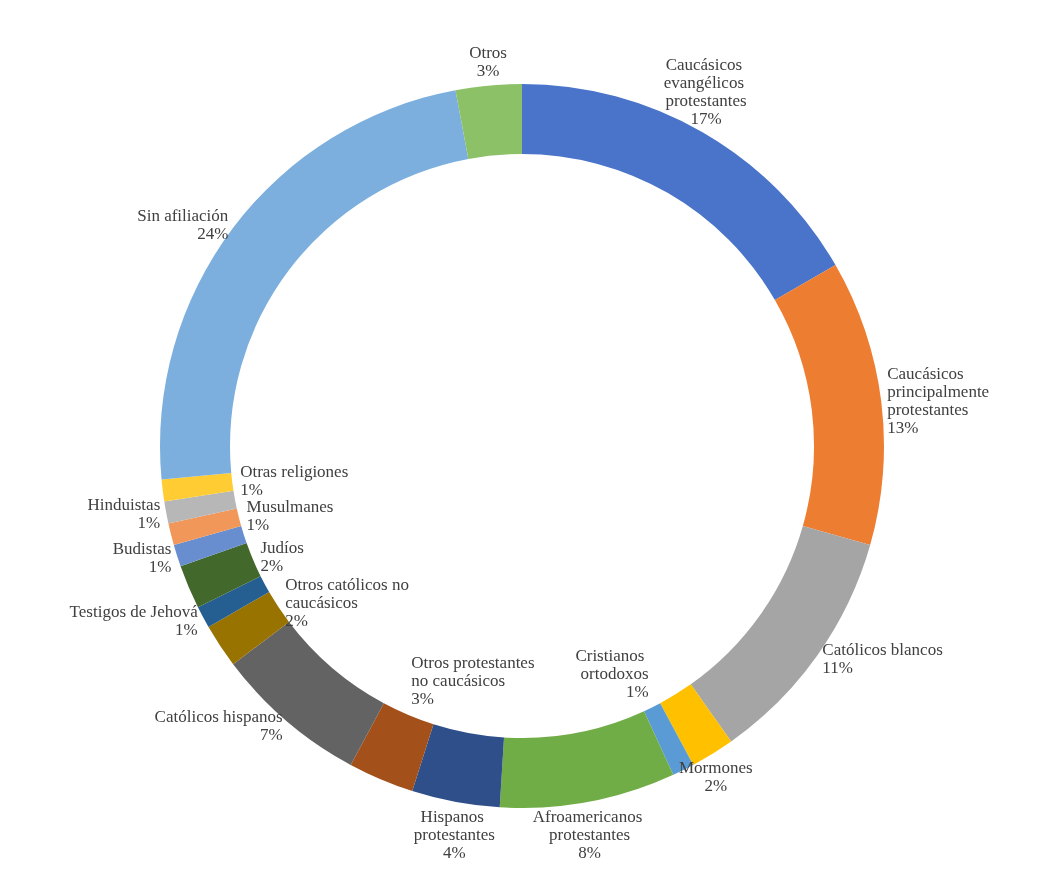 This screenshot has width=1062, height=882. What do you see at coordinates (882, 650) in the screenshot?
I see `slice-label: Católicos blancos` at bounding box center [882, 650].